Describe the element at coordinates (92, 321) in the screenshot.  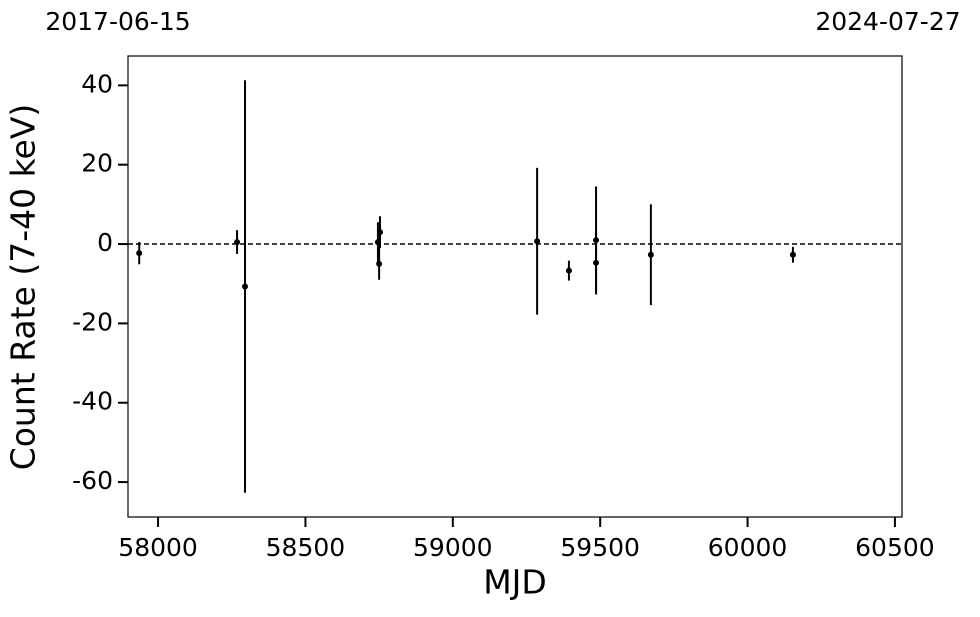
I see `y-tick-label: -20` at that location.